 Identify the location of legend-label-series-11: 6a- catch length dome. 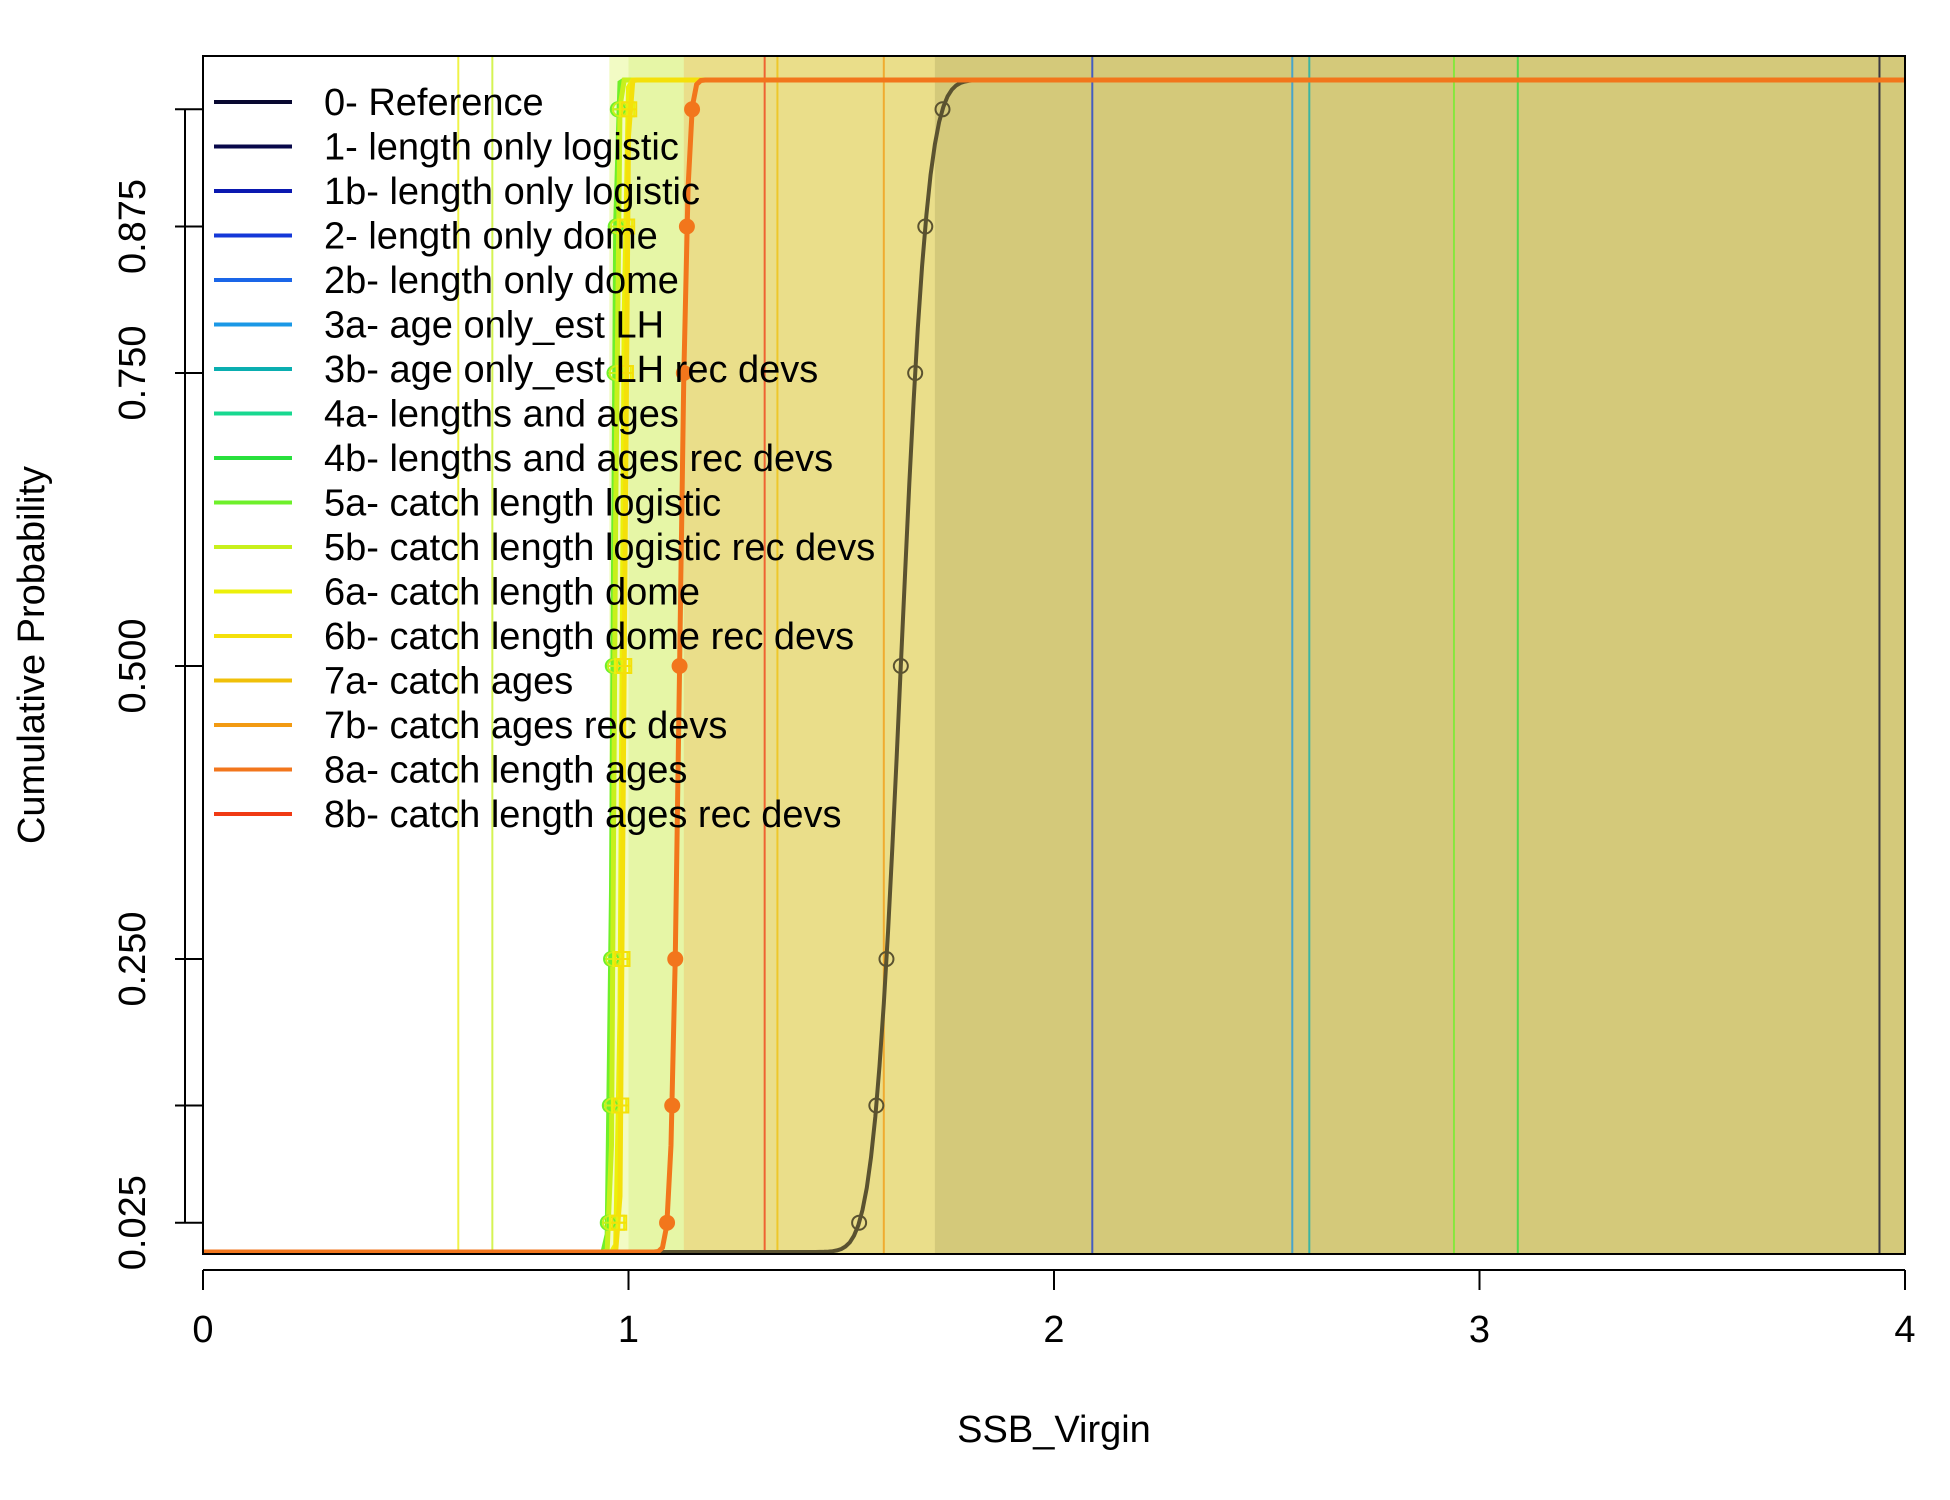
(512, 593).